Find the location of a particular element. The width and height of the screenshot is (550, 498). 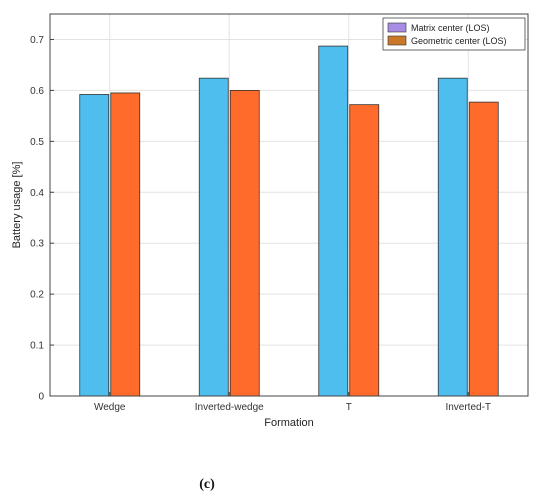

y-tick-label: 0.1 is located at coordinates (37, 346).